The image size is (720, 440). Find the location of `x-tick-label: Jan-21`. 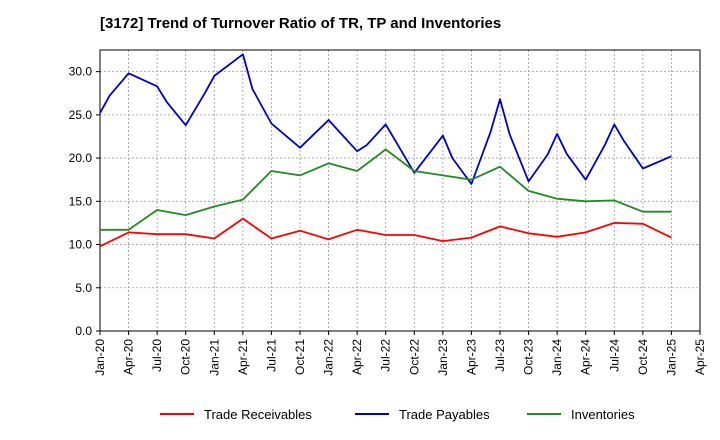

x-tick-label: Jan-21 is located at coordinates (214, 357).